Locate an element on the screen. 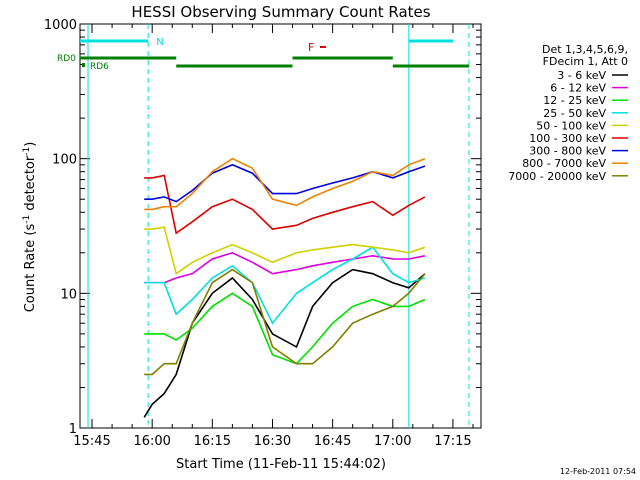  y-axis-label: Count Rate (s-1 detector-1) is located at coordinates (30, 227).